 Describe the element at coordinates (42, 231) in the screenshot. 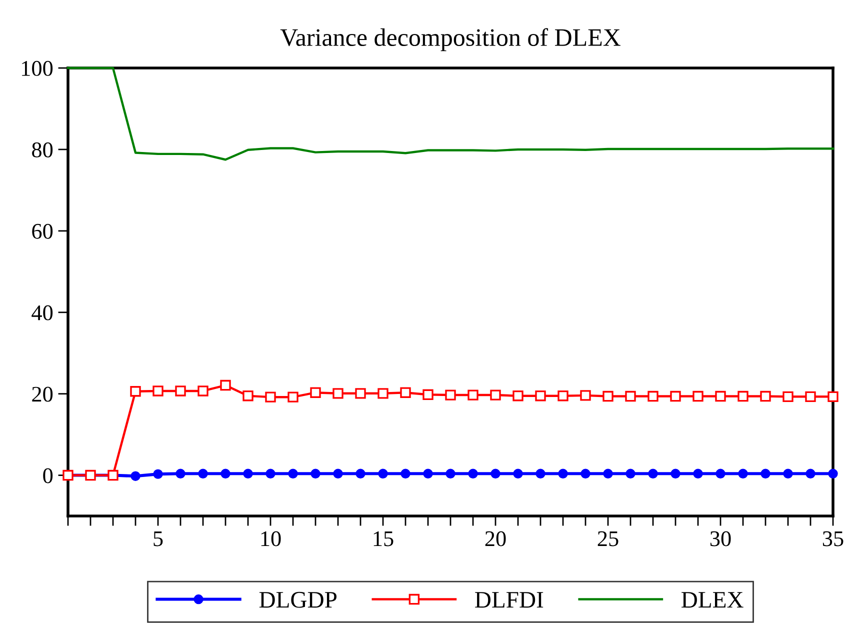

I see `y-tick-label: 60` at that location.